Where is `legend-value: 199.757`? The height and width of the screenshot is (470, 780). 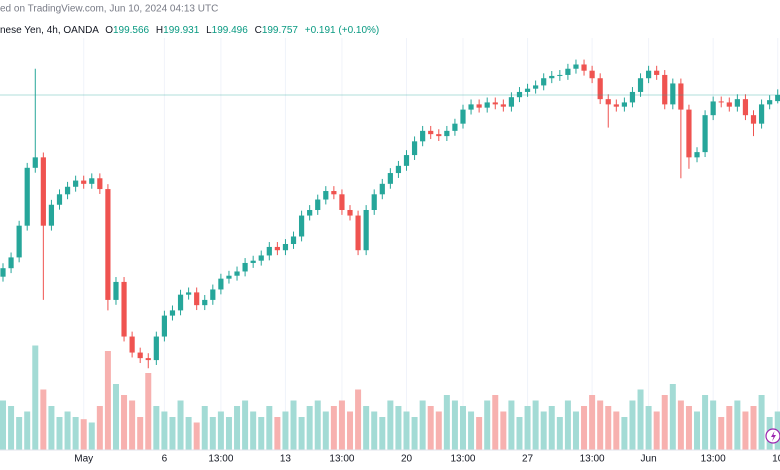
legend-value: 199.757 is located at coordinates (280, 30).